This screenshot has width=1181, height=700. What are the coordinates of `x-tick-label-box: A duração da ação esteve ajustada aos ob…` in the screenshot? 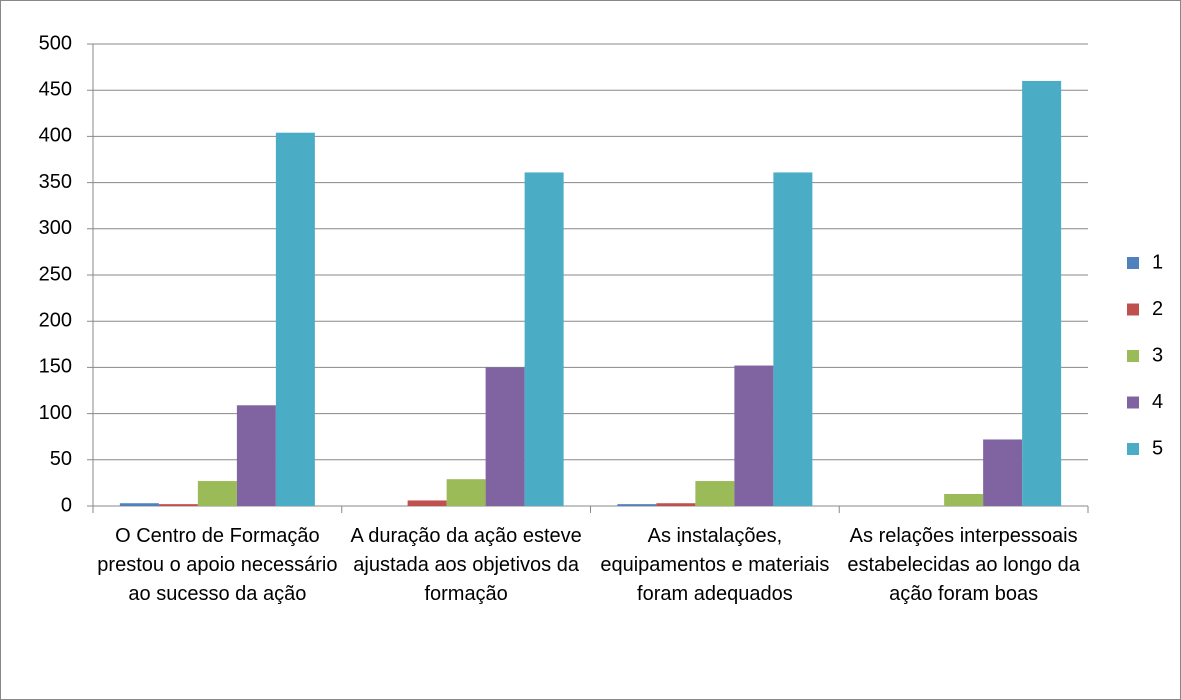 It's located at (466, 565).